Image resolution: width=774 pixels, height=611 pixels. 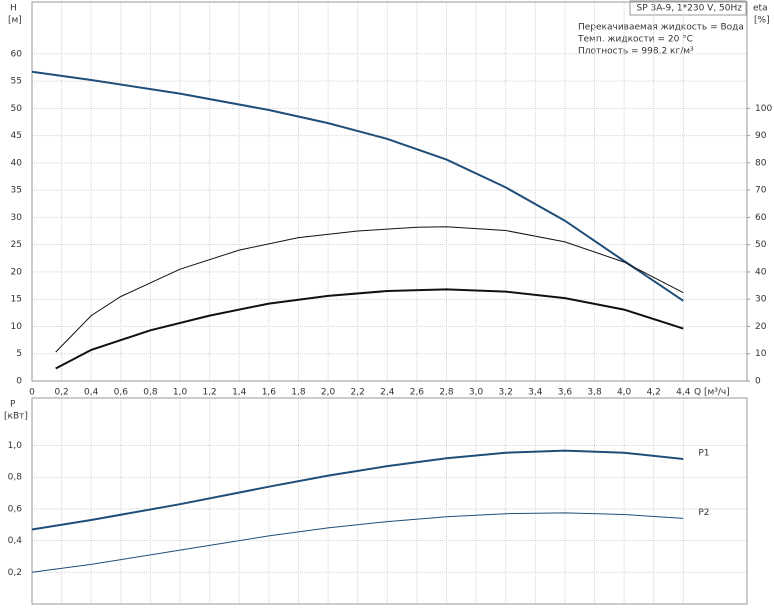 I want to click on y2-tick-label: 60, so click(x=761, y=218).